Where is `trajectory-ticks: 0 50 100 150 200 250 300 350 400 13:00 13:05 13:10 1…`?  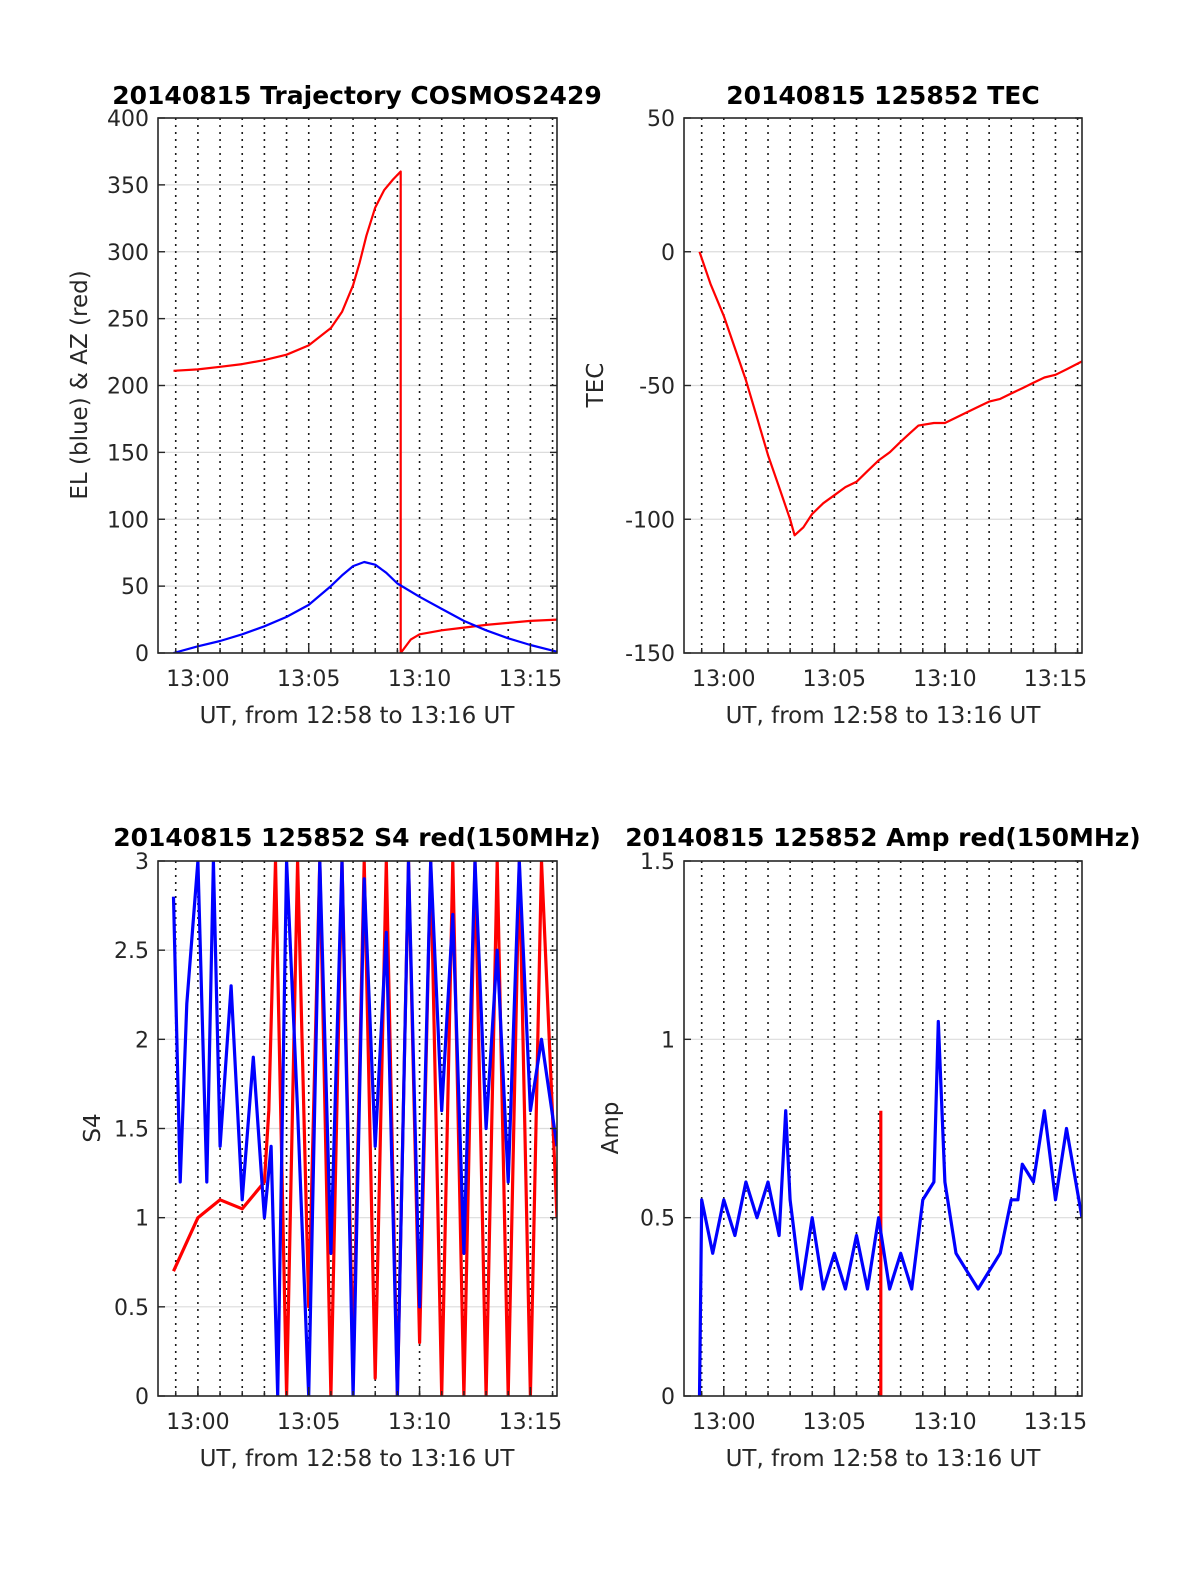
trajectory-ticks: 0 50 100 150 200 250 300 350 400 13:00 13:05 13:10 1… is located at coordinates (334, 399).